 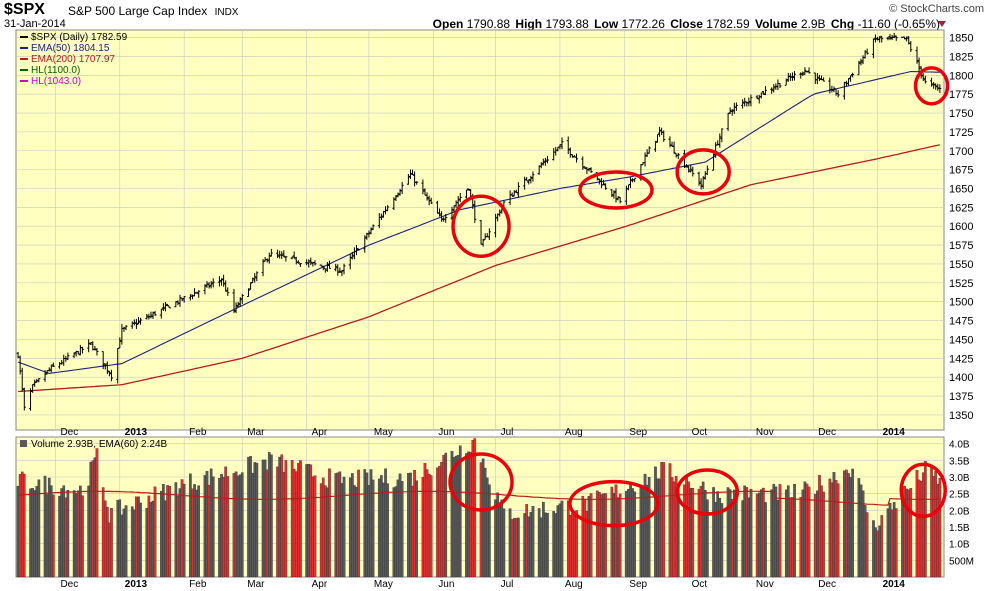 What do you see at coordinates (813, 24) in the screenshot?
I see `volume-value: 2.9B` at bounding box center [813, 24].